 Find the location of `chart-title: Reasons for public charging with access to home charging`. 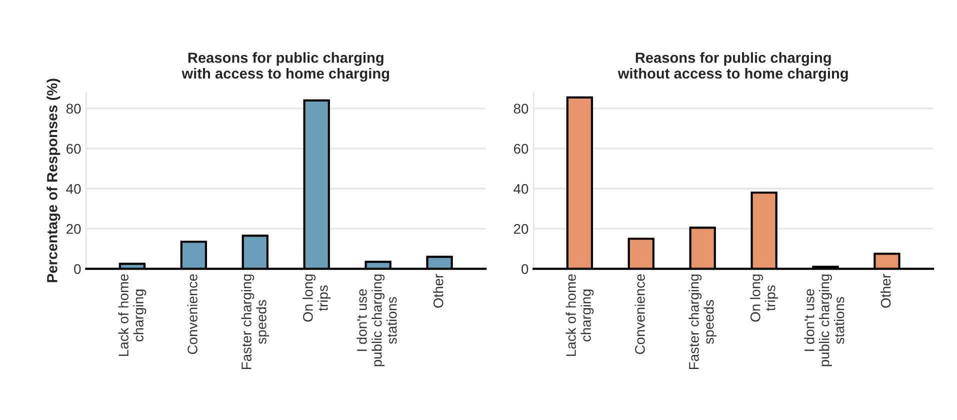

chart-title: Reasons for public charging with access to home charging is located at coordinates (286, 67).